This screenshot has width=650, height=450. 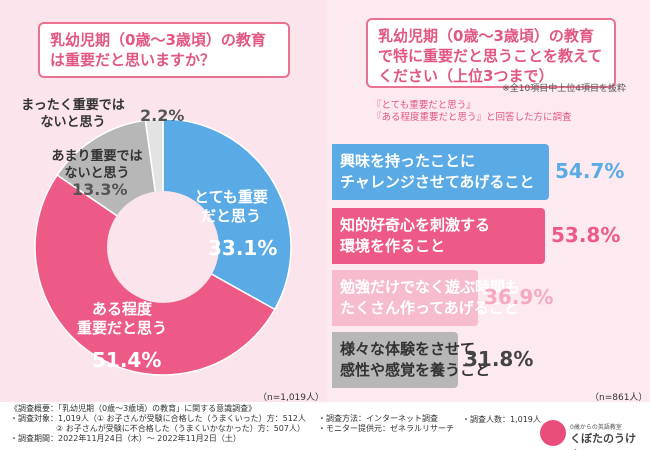 What do you see at coordinates (501, 419) in the screenshot?
I see `survey-people: ・調査人数：1,019人` at bounding box center [501, 419].